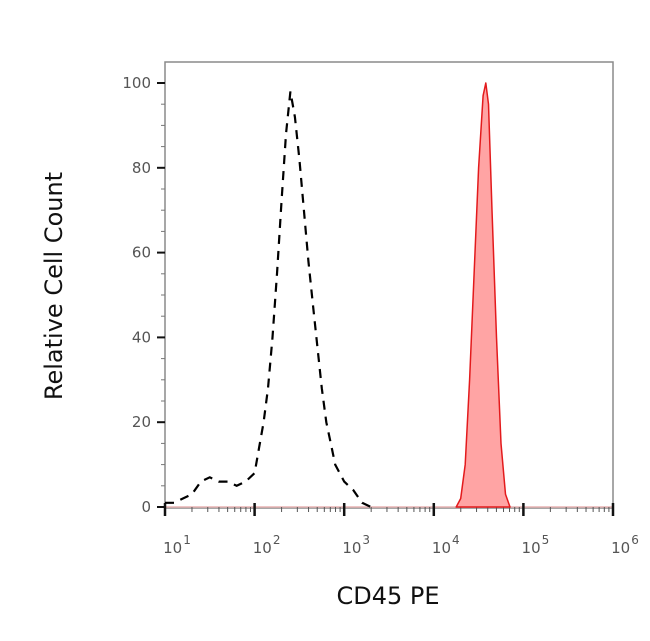 This screenshot has width=650, height=641. Describe the element at coordinates (536, 545) in the screenshot. I see `x-tick-label: 10⁵` at that location.